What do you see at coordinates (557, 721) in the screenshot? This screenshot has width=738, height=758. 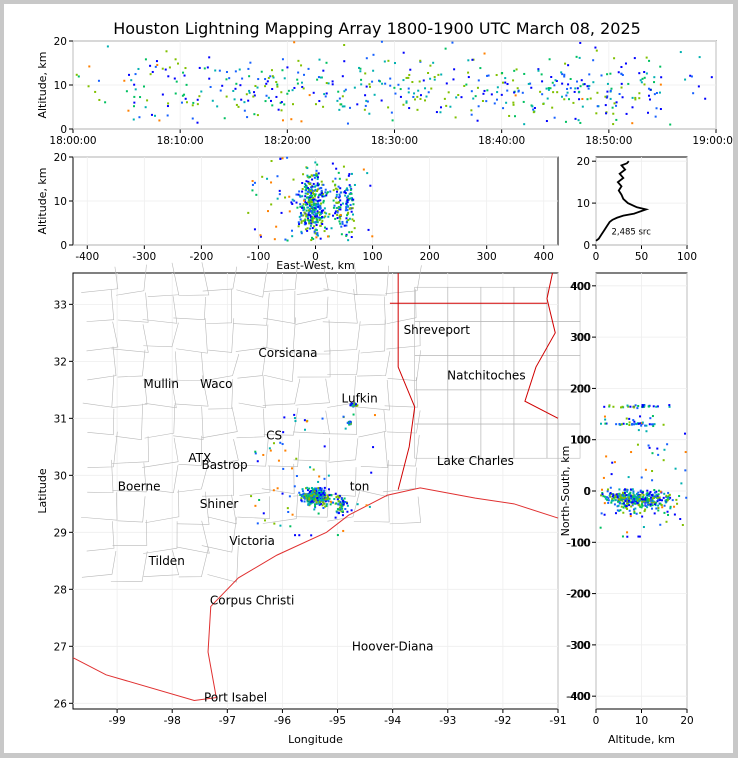 I see `x-tick-label: -91` at bounding box center [557, 721].